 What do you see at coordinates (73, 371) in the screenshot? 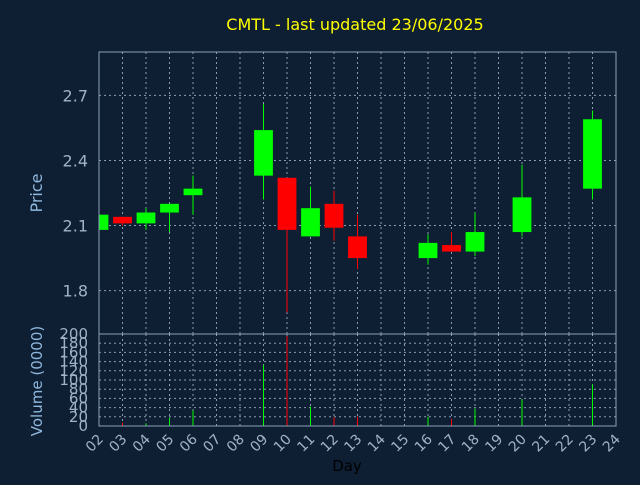
I see `volume-tick-label: 120` at bounding box center [73, 371].